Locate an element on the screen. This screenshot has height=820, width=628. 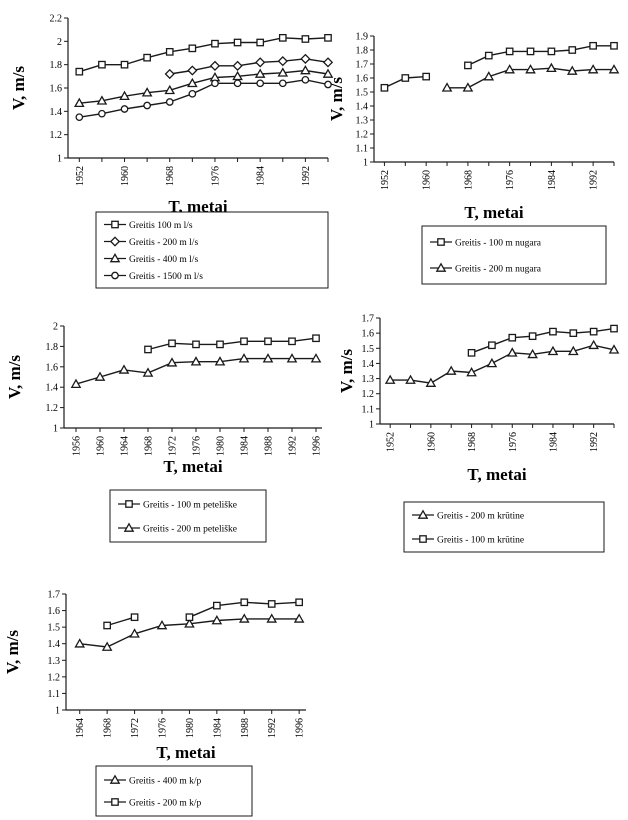
x-tick-label: 1956 is located at coordinates (77, 446).